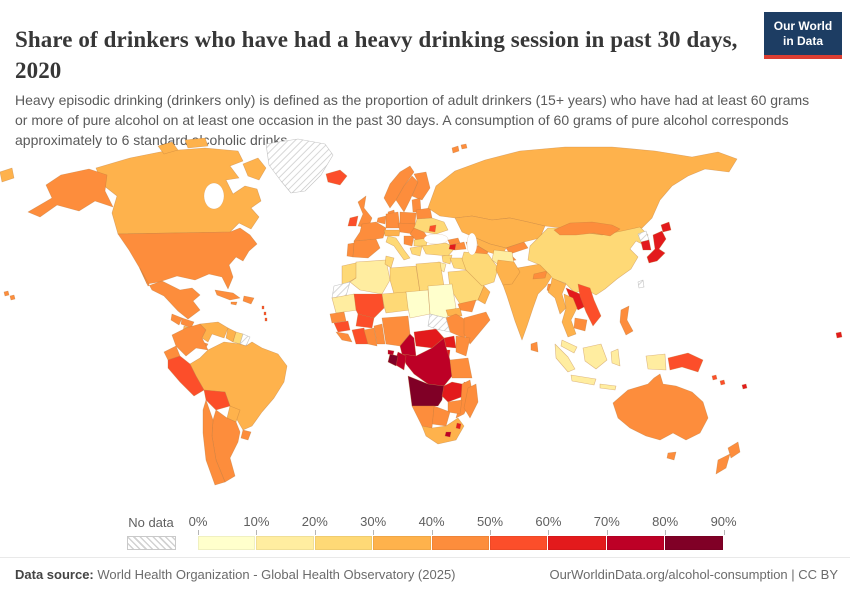 The width and height of the screenshot is (850, 600). I want to click on country-togo-benin: Togo / Benin, so click(379, 334).